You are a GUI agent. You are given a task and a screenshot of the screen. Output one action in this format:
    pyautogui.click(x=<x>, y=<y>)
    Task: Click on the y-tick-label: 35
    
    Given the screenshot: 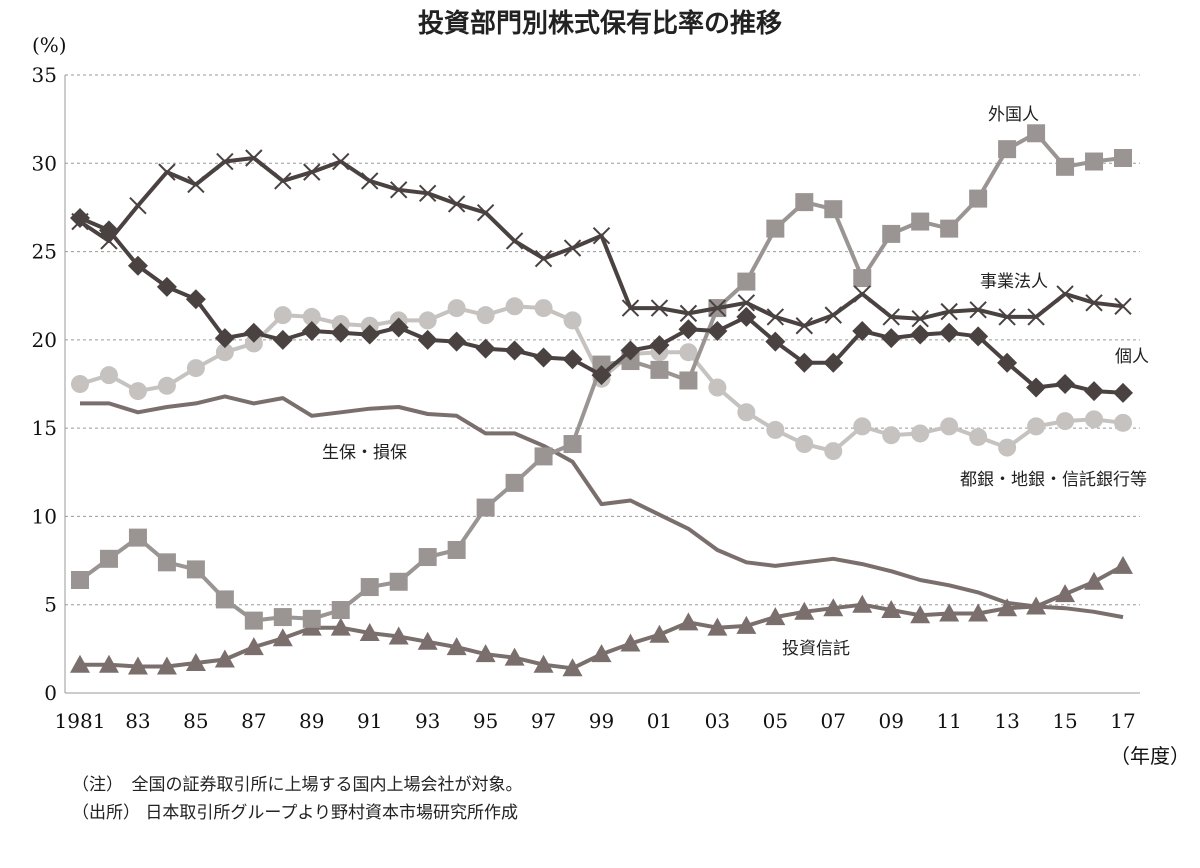 What is the action you would take?
    pyautogui.click(x=44, y=75)
    